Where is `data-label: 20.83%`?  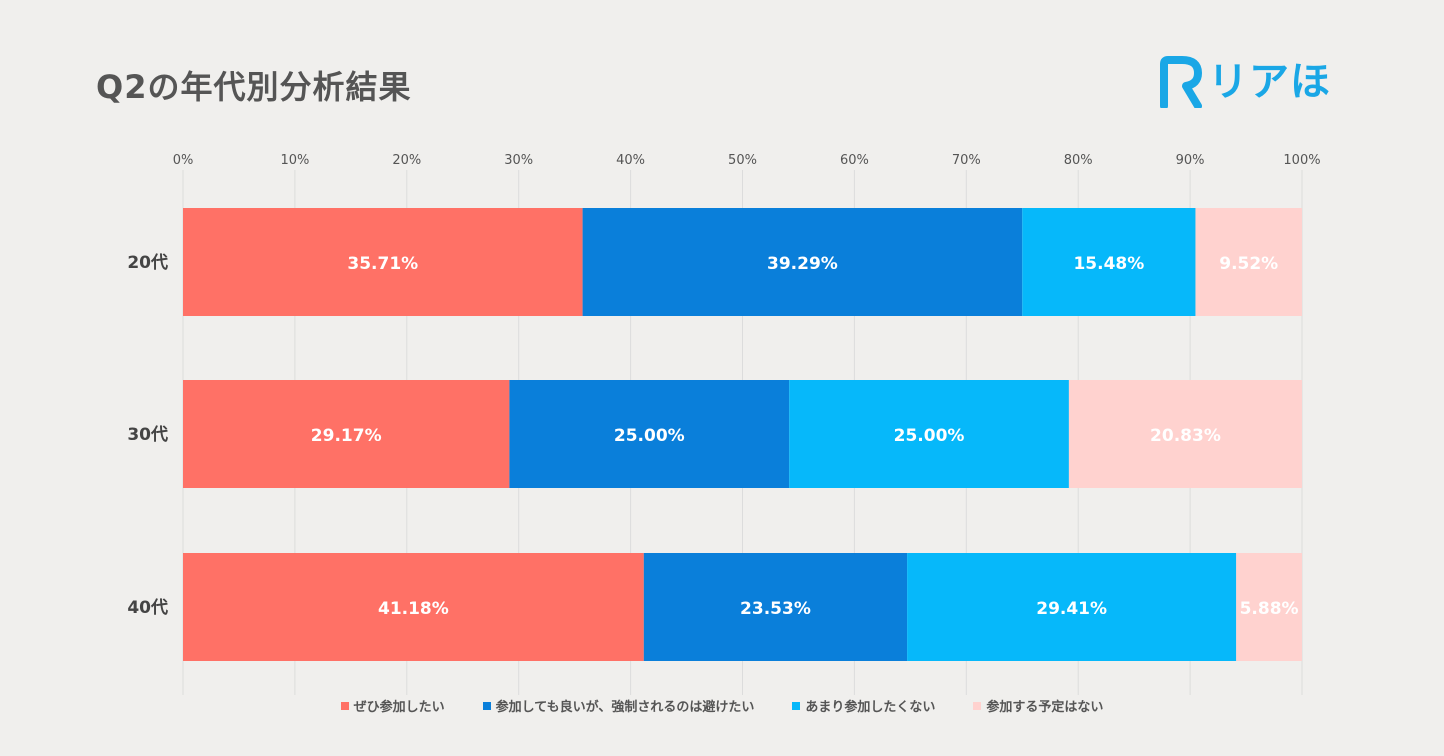
data-label: 20.83% is located at coordinates (1185, 436).